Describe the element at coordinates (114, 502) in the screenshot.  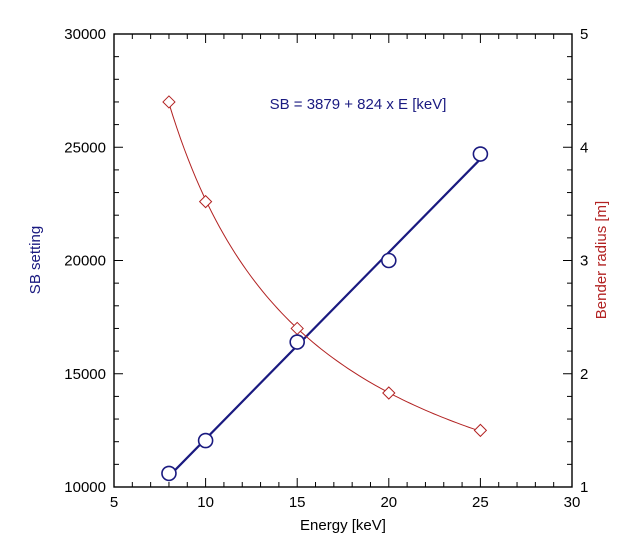
I see `x-tick-label: 5` at that location.